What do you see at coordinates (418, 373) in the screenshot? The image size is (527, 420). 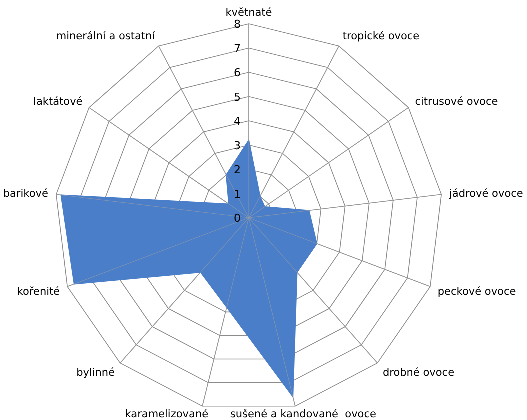 I see `spoke-label: drobné ovoce` at bounding box center [418, 373].